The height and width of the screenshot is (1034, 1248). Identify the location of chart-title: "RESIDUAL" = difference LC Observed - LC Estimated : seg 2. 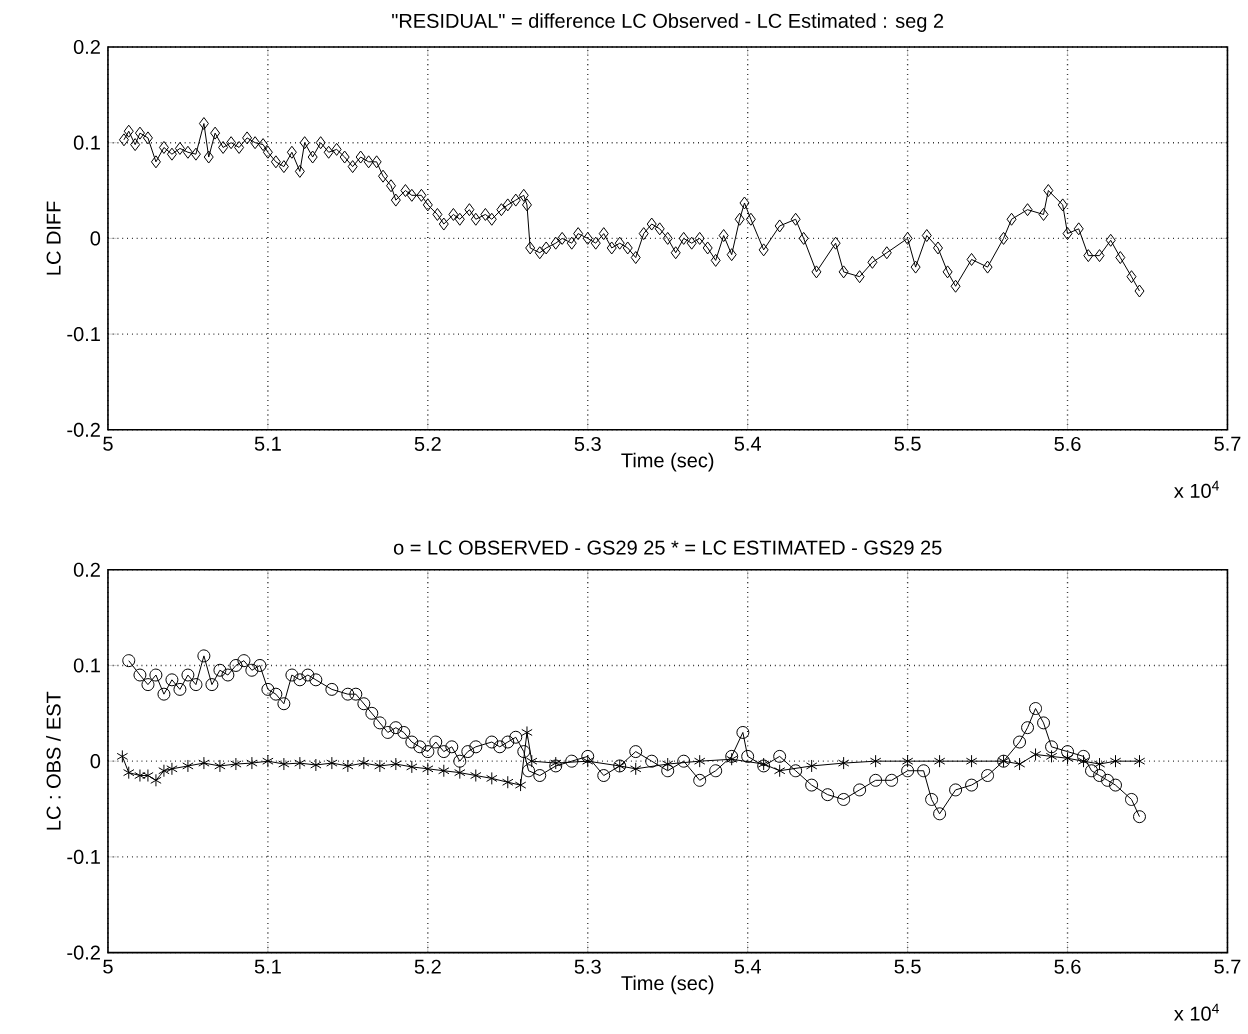
(668, 23).